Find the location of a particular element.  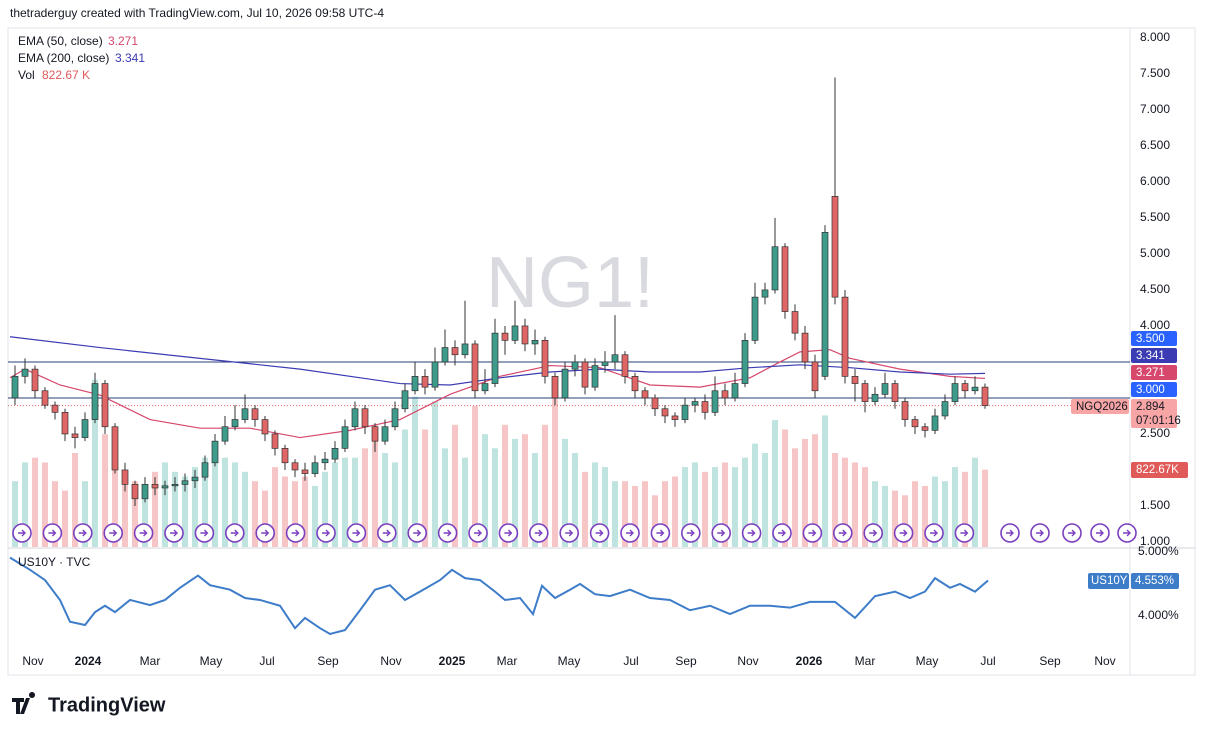

lower-pane-title: US10Y · TVC is located at coordinates (54, 562).